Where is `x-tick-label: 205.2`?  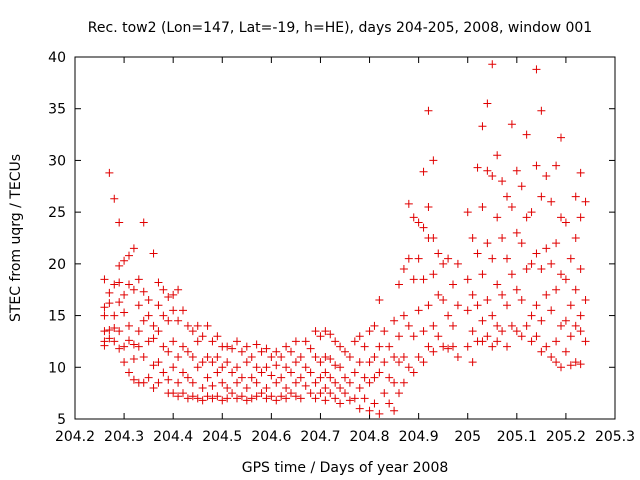
x-tick-label: 205.2 is located at coordinates (566, 437).